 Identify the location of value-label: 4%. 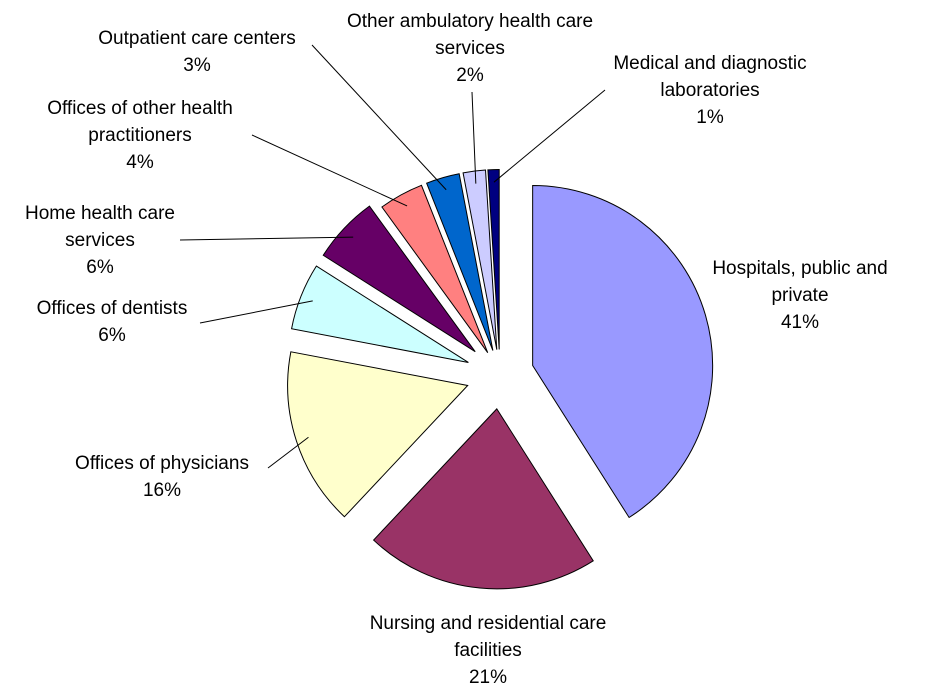
(140, 162).